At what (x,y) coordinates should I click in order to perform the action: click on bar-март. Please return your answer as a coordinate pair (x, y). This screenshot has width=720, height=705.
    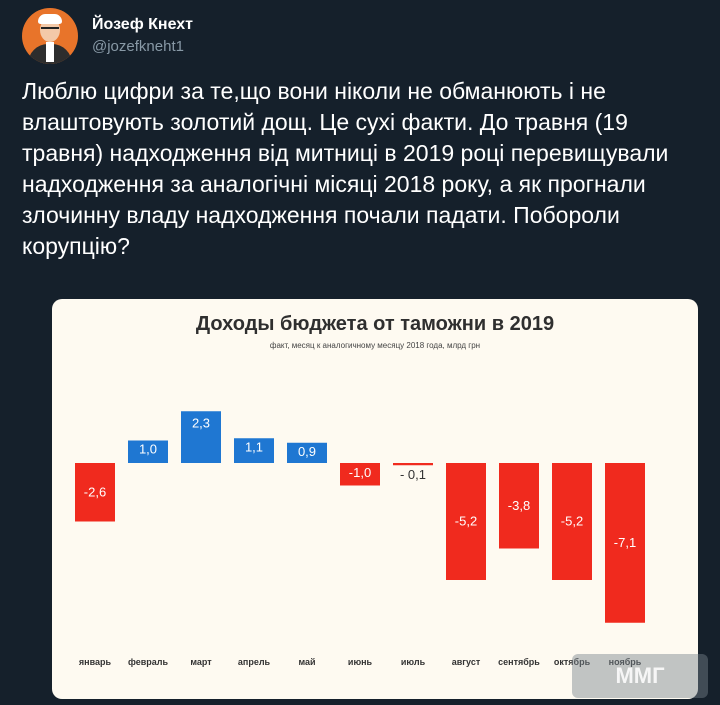
    Looking at the image, I should click on (201, 437).